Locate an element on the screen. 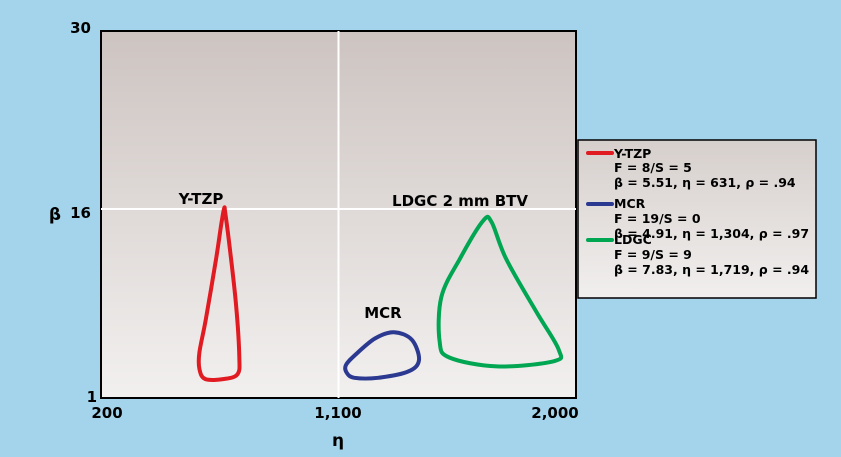 This screenshot has width=841, height=457. x-tick-label: 2,000 is located at coordinates (554, 413).